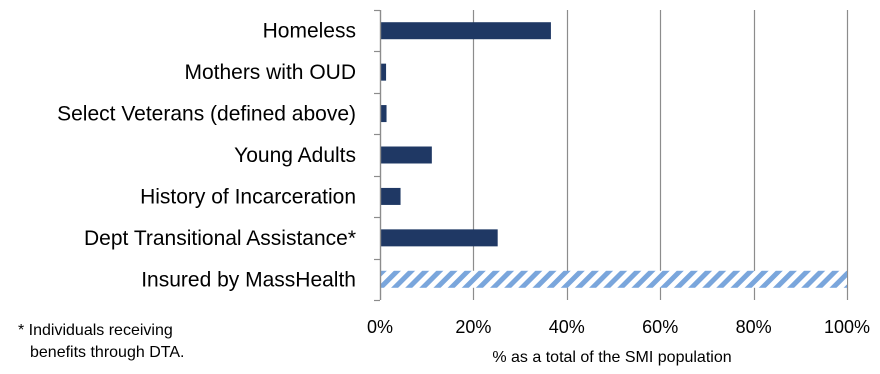  Describe the element at coordinates (439, 238) in the screenshot. I see `bar-dept-transitional-assistance` at that location.